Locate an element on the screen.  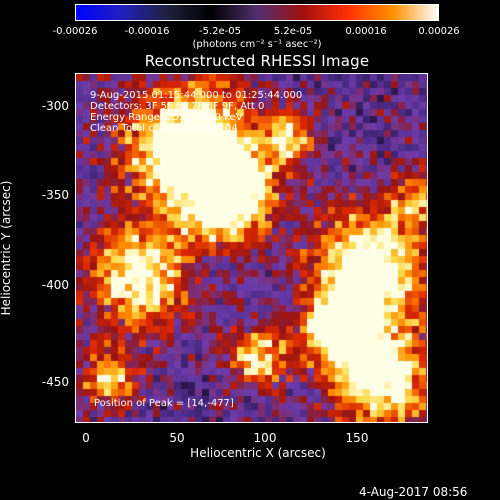
timestamp: 4-Aug-2017 08:56 is located at coordinates (413, 492).